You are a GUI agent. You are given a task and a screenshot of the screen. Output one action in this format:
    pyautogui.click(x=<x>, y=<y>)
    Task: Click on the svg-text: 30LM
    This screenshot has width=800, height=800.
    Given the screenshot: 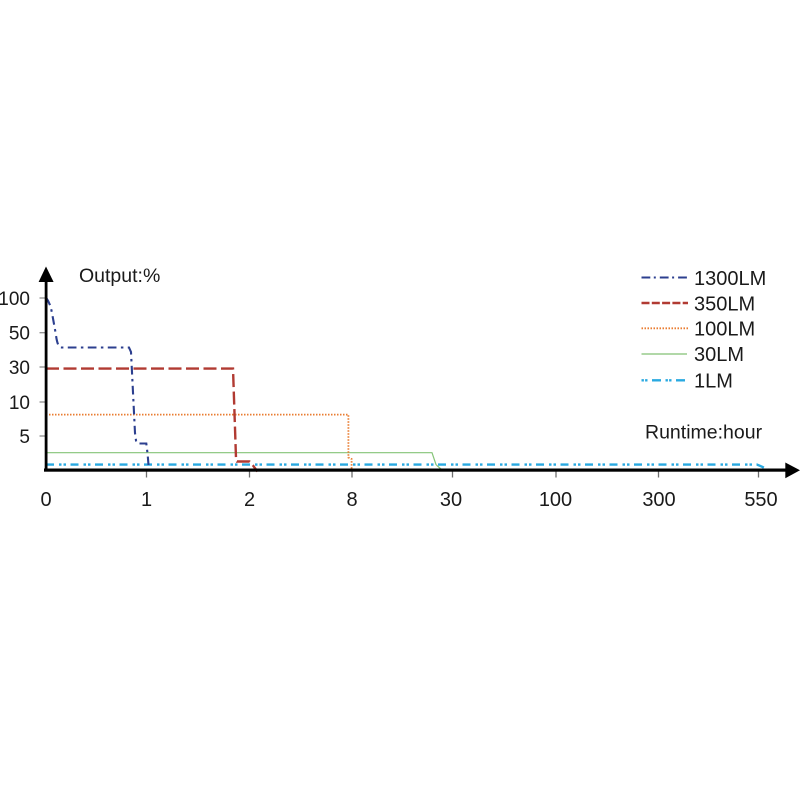 What is the action you would take?
    pyautogui.click(x=719, y=355)
    